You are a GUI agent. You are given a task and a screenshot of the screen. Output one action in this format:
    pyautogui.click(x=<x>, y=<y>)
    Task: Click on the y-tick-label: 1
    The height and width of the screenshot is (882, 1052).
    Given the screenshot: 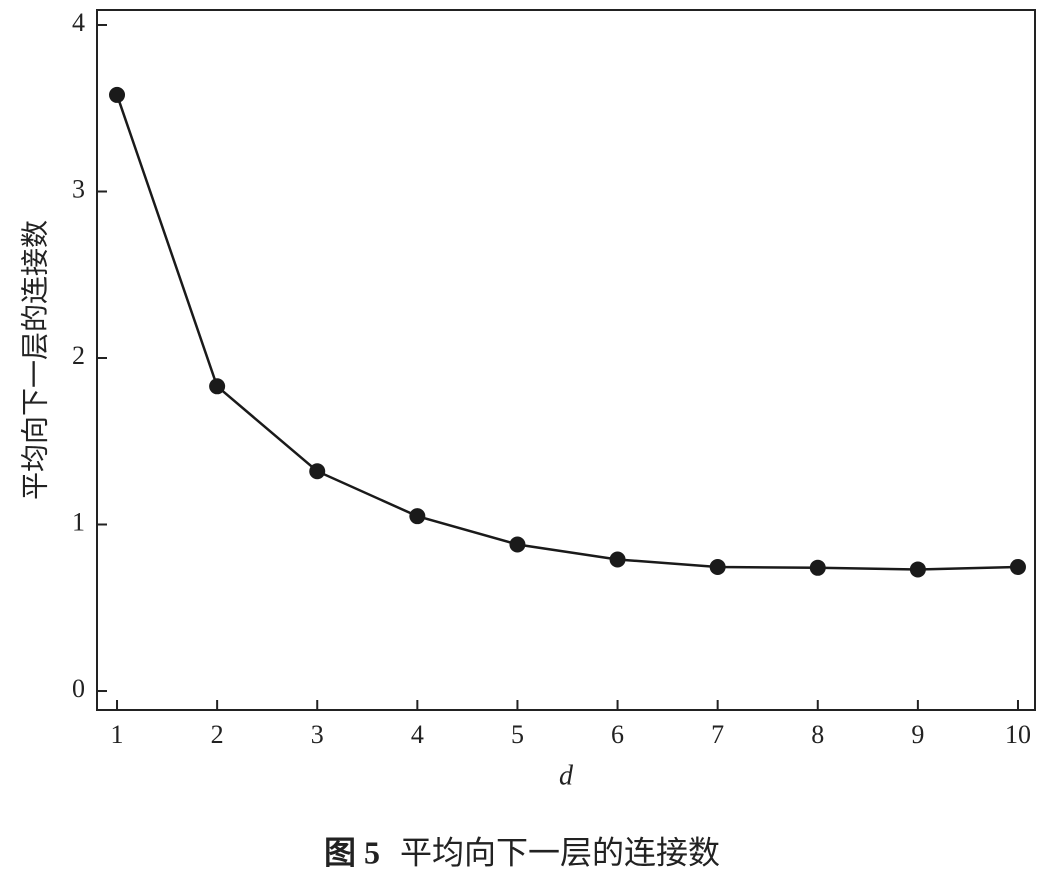 What is the action you would take?
    pyautogui.click(x=78, y=521)
    